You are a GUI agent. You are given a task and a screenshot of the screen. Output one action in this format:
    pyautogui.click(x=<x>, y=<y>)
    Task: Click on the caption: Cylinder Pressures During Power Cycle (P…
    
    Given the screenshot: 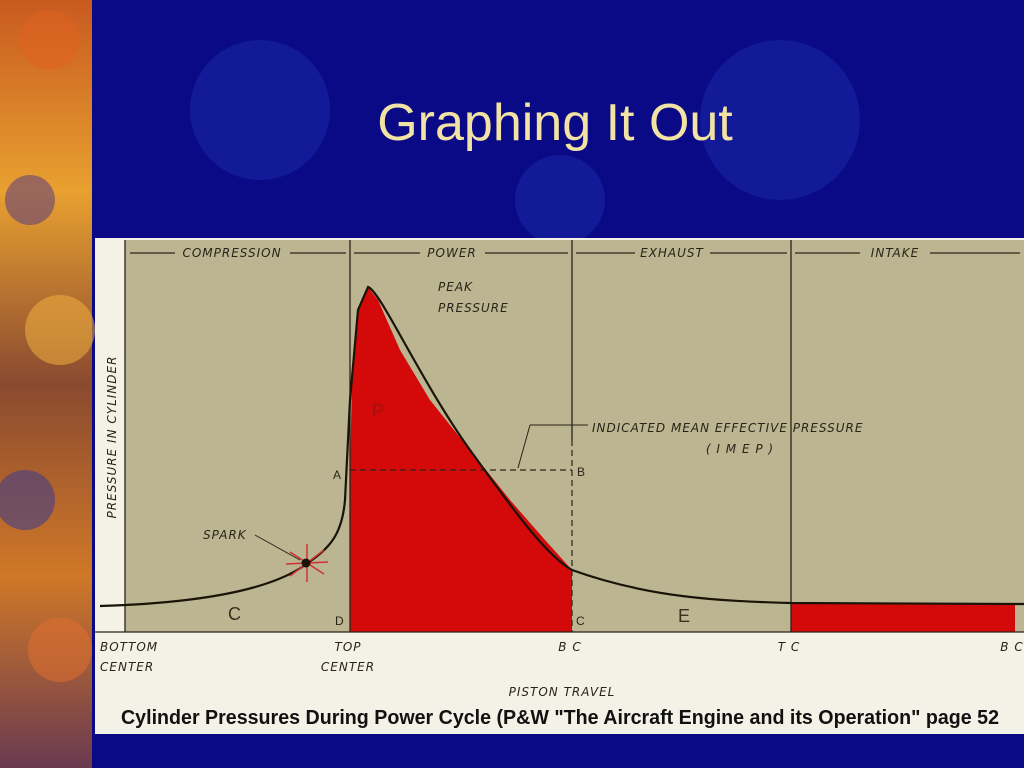 What is the action you would take?
    pyautogui.click(x=560, y=718)
    